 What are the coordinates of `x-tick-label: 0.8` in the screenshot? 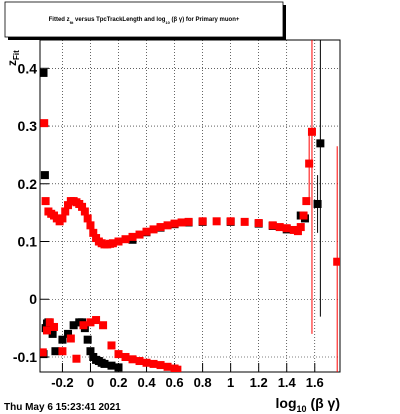 It's located at (203, 382).